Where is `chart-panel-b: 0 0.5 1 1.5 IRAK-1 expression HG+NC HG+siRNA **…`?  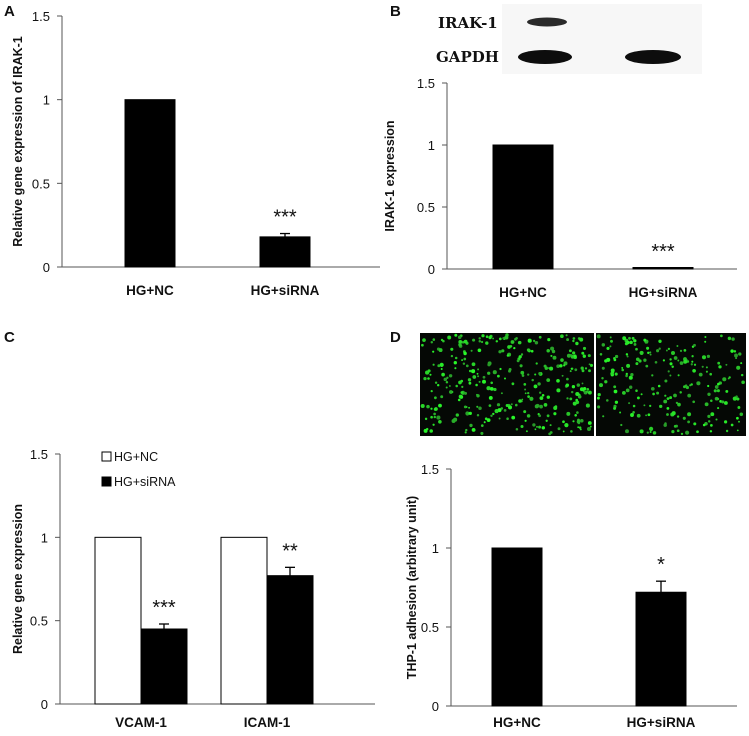
chart-panel-b: 0 0.5 1 1.5 IRAK-1 expression HG+NC HG+siRNA **… is located at coordinates (560, 188).